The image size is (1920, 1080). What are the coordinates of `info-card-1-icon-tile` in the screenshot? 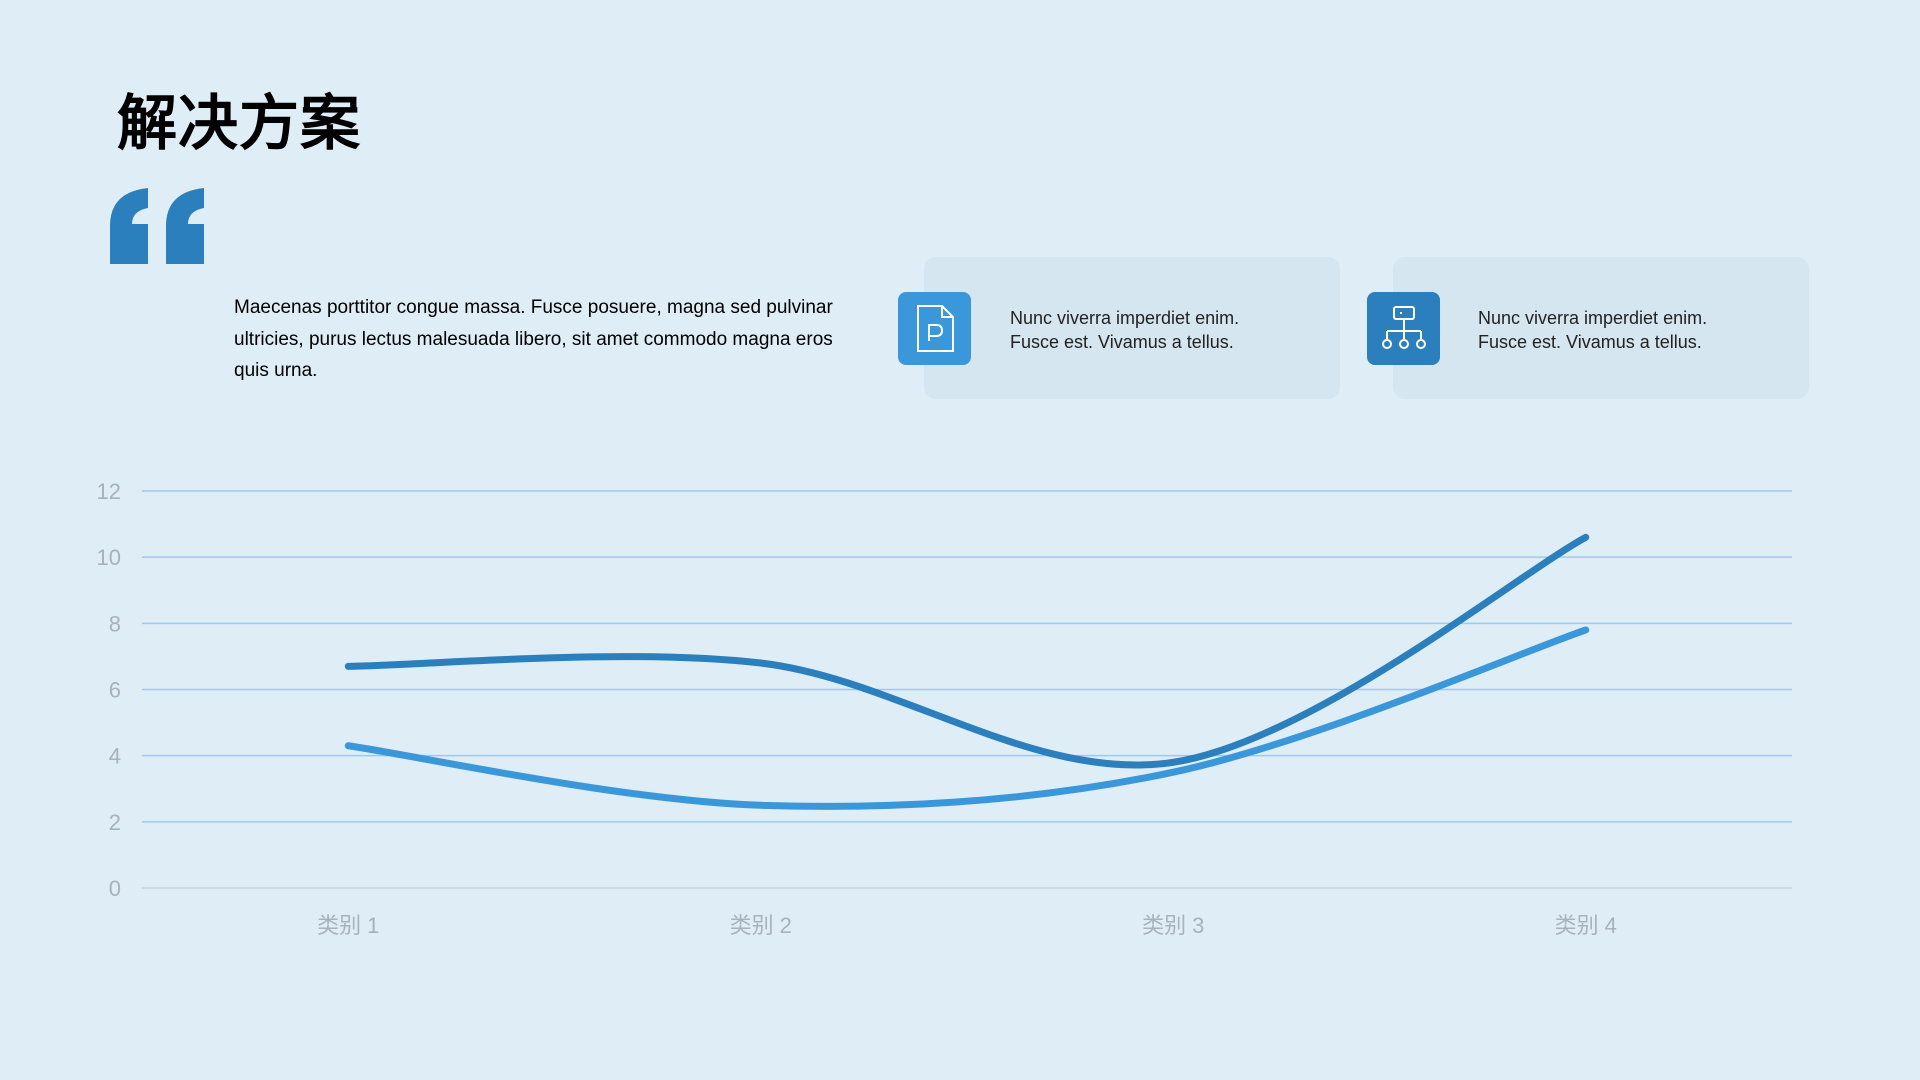 It's located at (934, 328).